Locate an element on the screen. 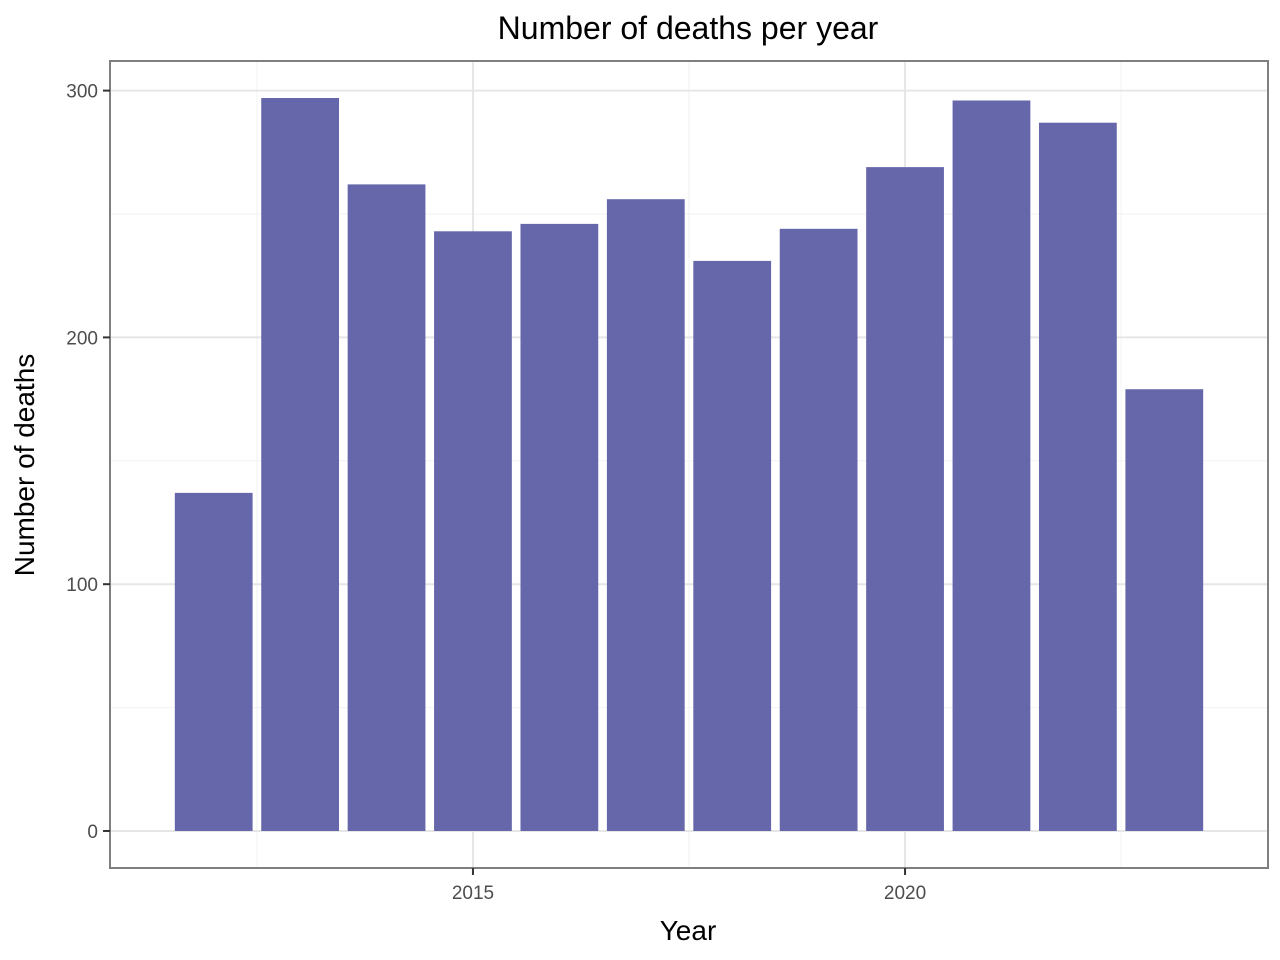 Image resolution: width=1280 pixels, height=960 pixels. bar-2022 is located at coordinates (1077, 476).